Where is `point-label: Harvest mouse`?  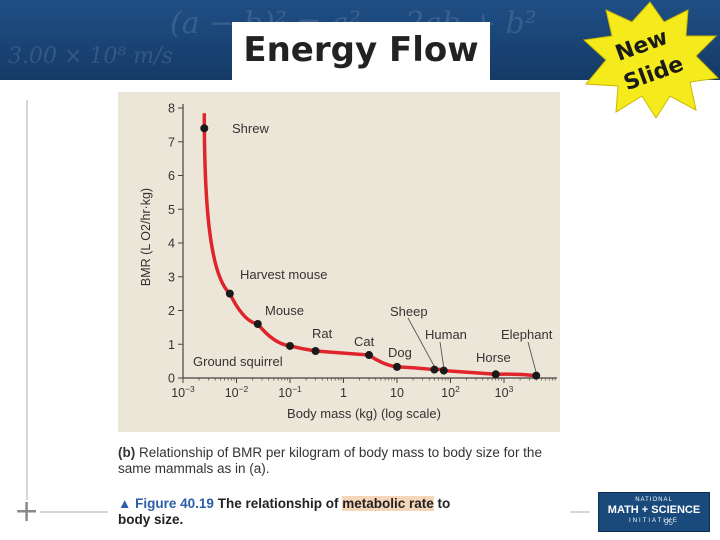
point-label: Harvest mouse is located at coordinates (283, 274).